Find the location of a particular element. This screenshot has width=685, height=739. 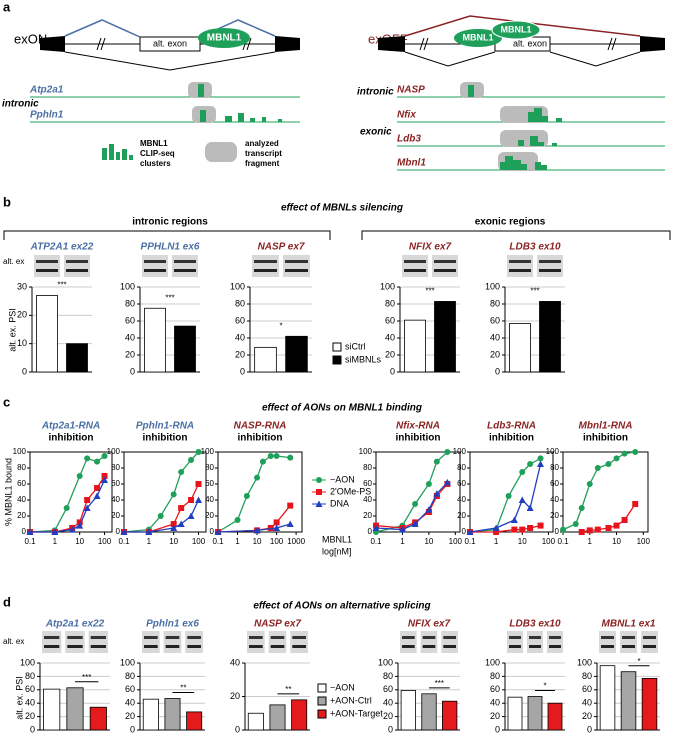

chart-title: Nfix-RNA is located at coordinates (418, 426).